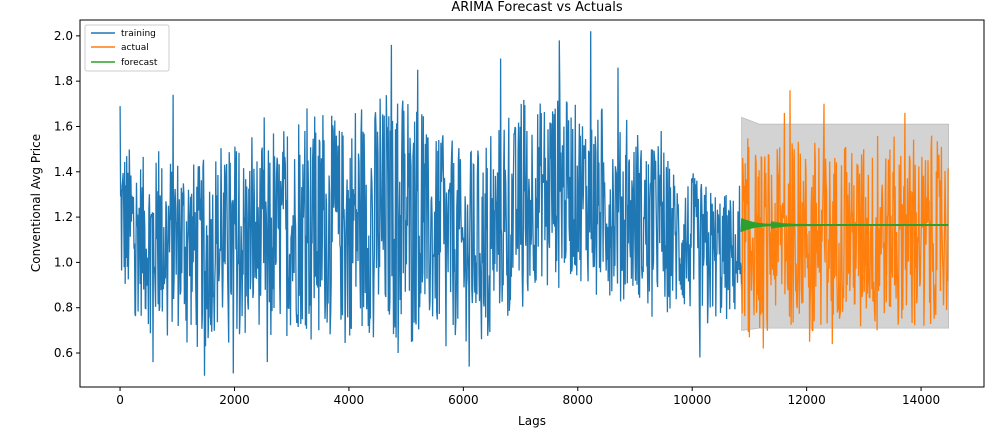 The height and width of the screenshot is (431, 1000). I want to click on actual-series-layer, so click(844, 219).